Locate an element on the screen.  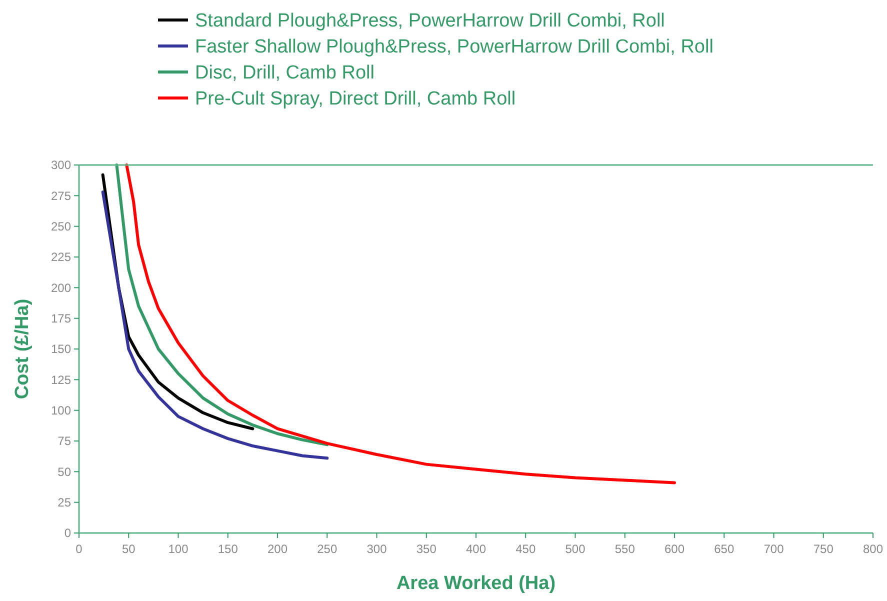
y-tick-label: 300 is located at coordinates (61, 165).